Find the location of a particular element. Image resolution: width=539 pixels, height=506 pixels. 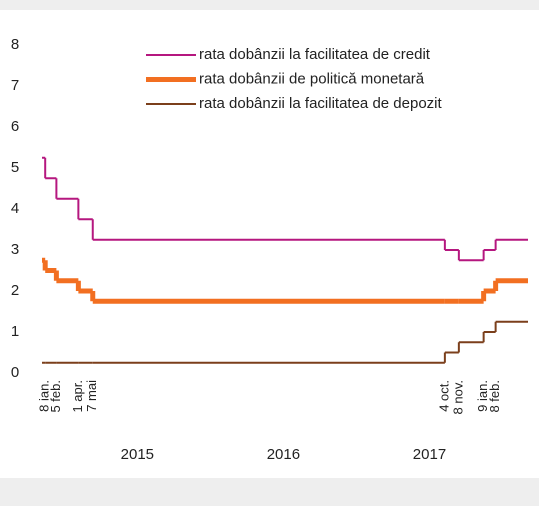

x-tick-label: 7 mai is located at coordinates (91, 396).